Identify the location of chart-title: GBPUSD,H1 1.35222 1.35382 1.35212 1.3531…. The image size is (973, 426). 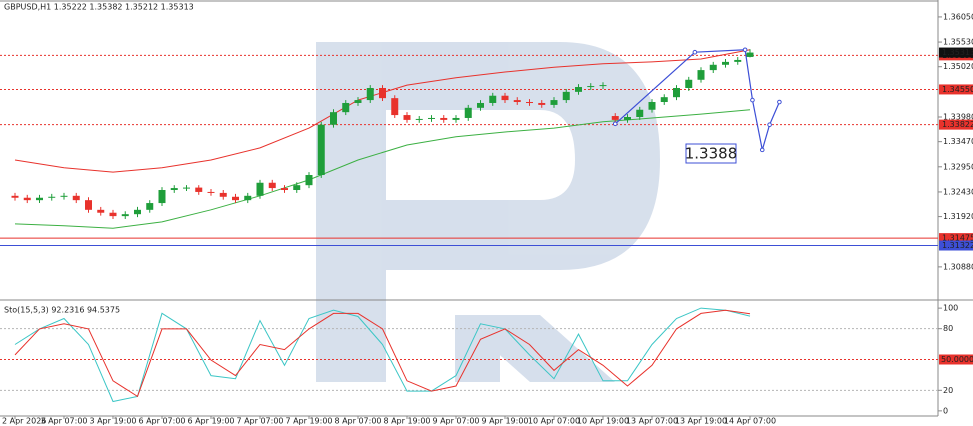
(99, 7).